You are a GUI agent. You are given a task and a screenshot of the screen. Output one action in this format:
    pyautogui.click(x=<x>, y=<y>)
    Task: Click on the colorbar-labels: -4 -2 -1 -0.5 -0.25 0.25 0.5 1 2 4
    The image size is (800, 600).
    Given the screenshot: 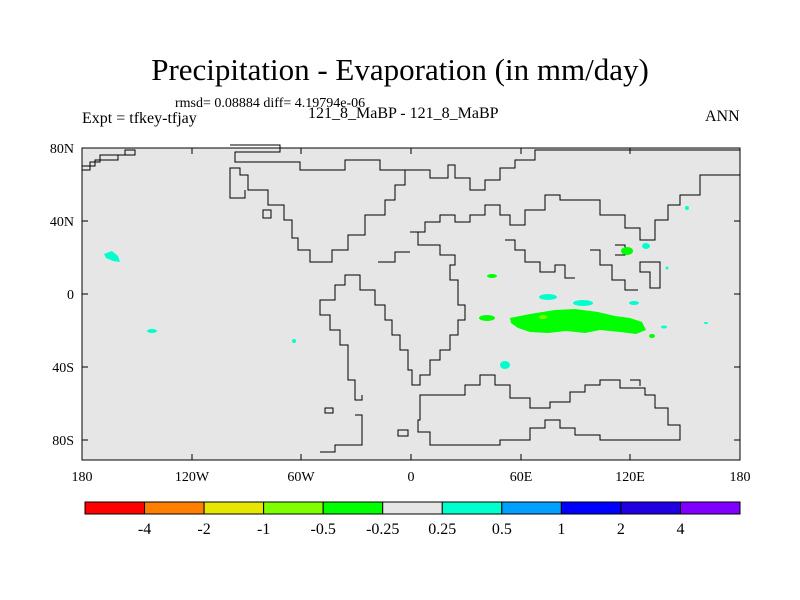 What is the action you would take?
    pyautogui.click(x=411, y=529)
    